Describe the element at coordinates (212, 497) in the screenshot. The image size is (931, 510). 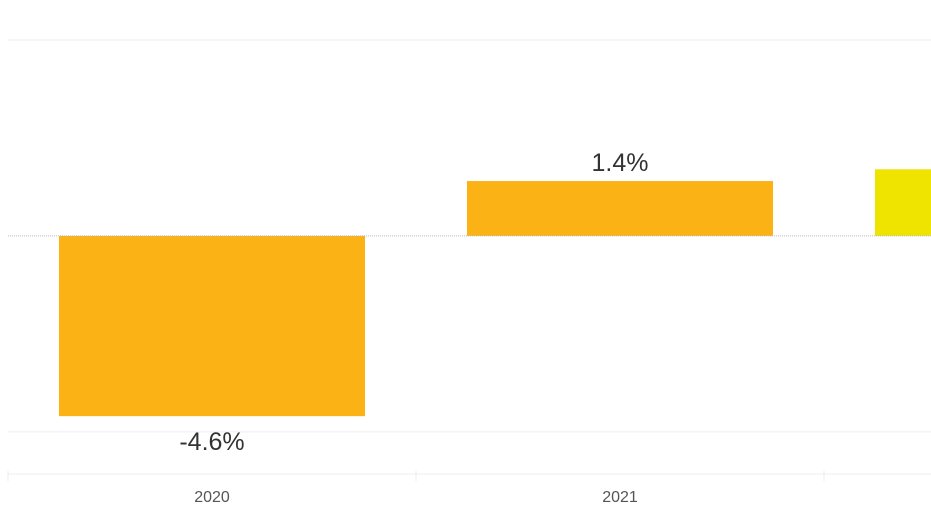
I see `x-tick-label: 2020` at that location.